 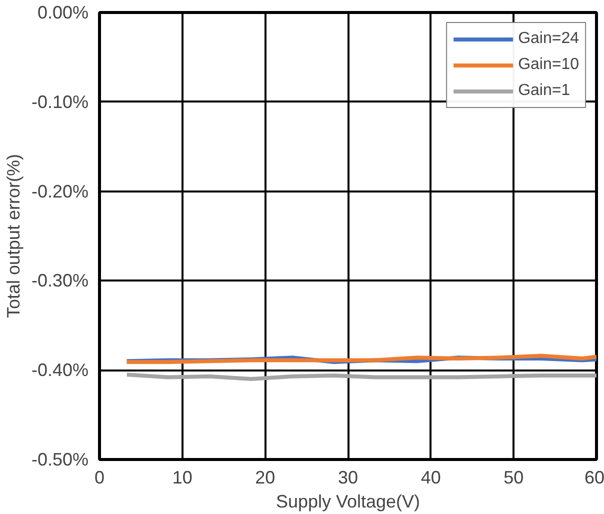 I want to click on x-tick-label: 50, so click(x=514, y=478).